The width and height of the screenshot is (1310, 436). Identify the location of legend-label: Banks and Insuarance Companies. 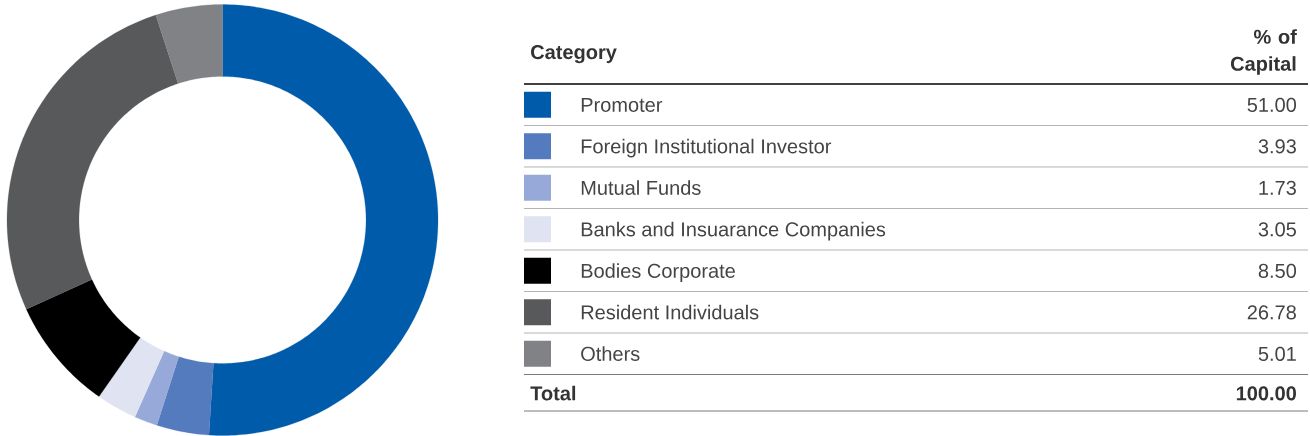
(733, 231).